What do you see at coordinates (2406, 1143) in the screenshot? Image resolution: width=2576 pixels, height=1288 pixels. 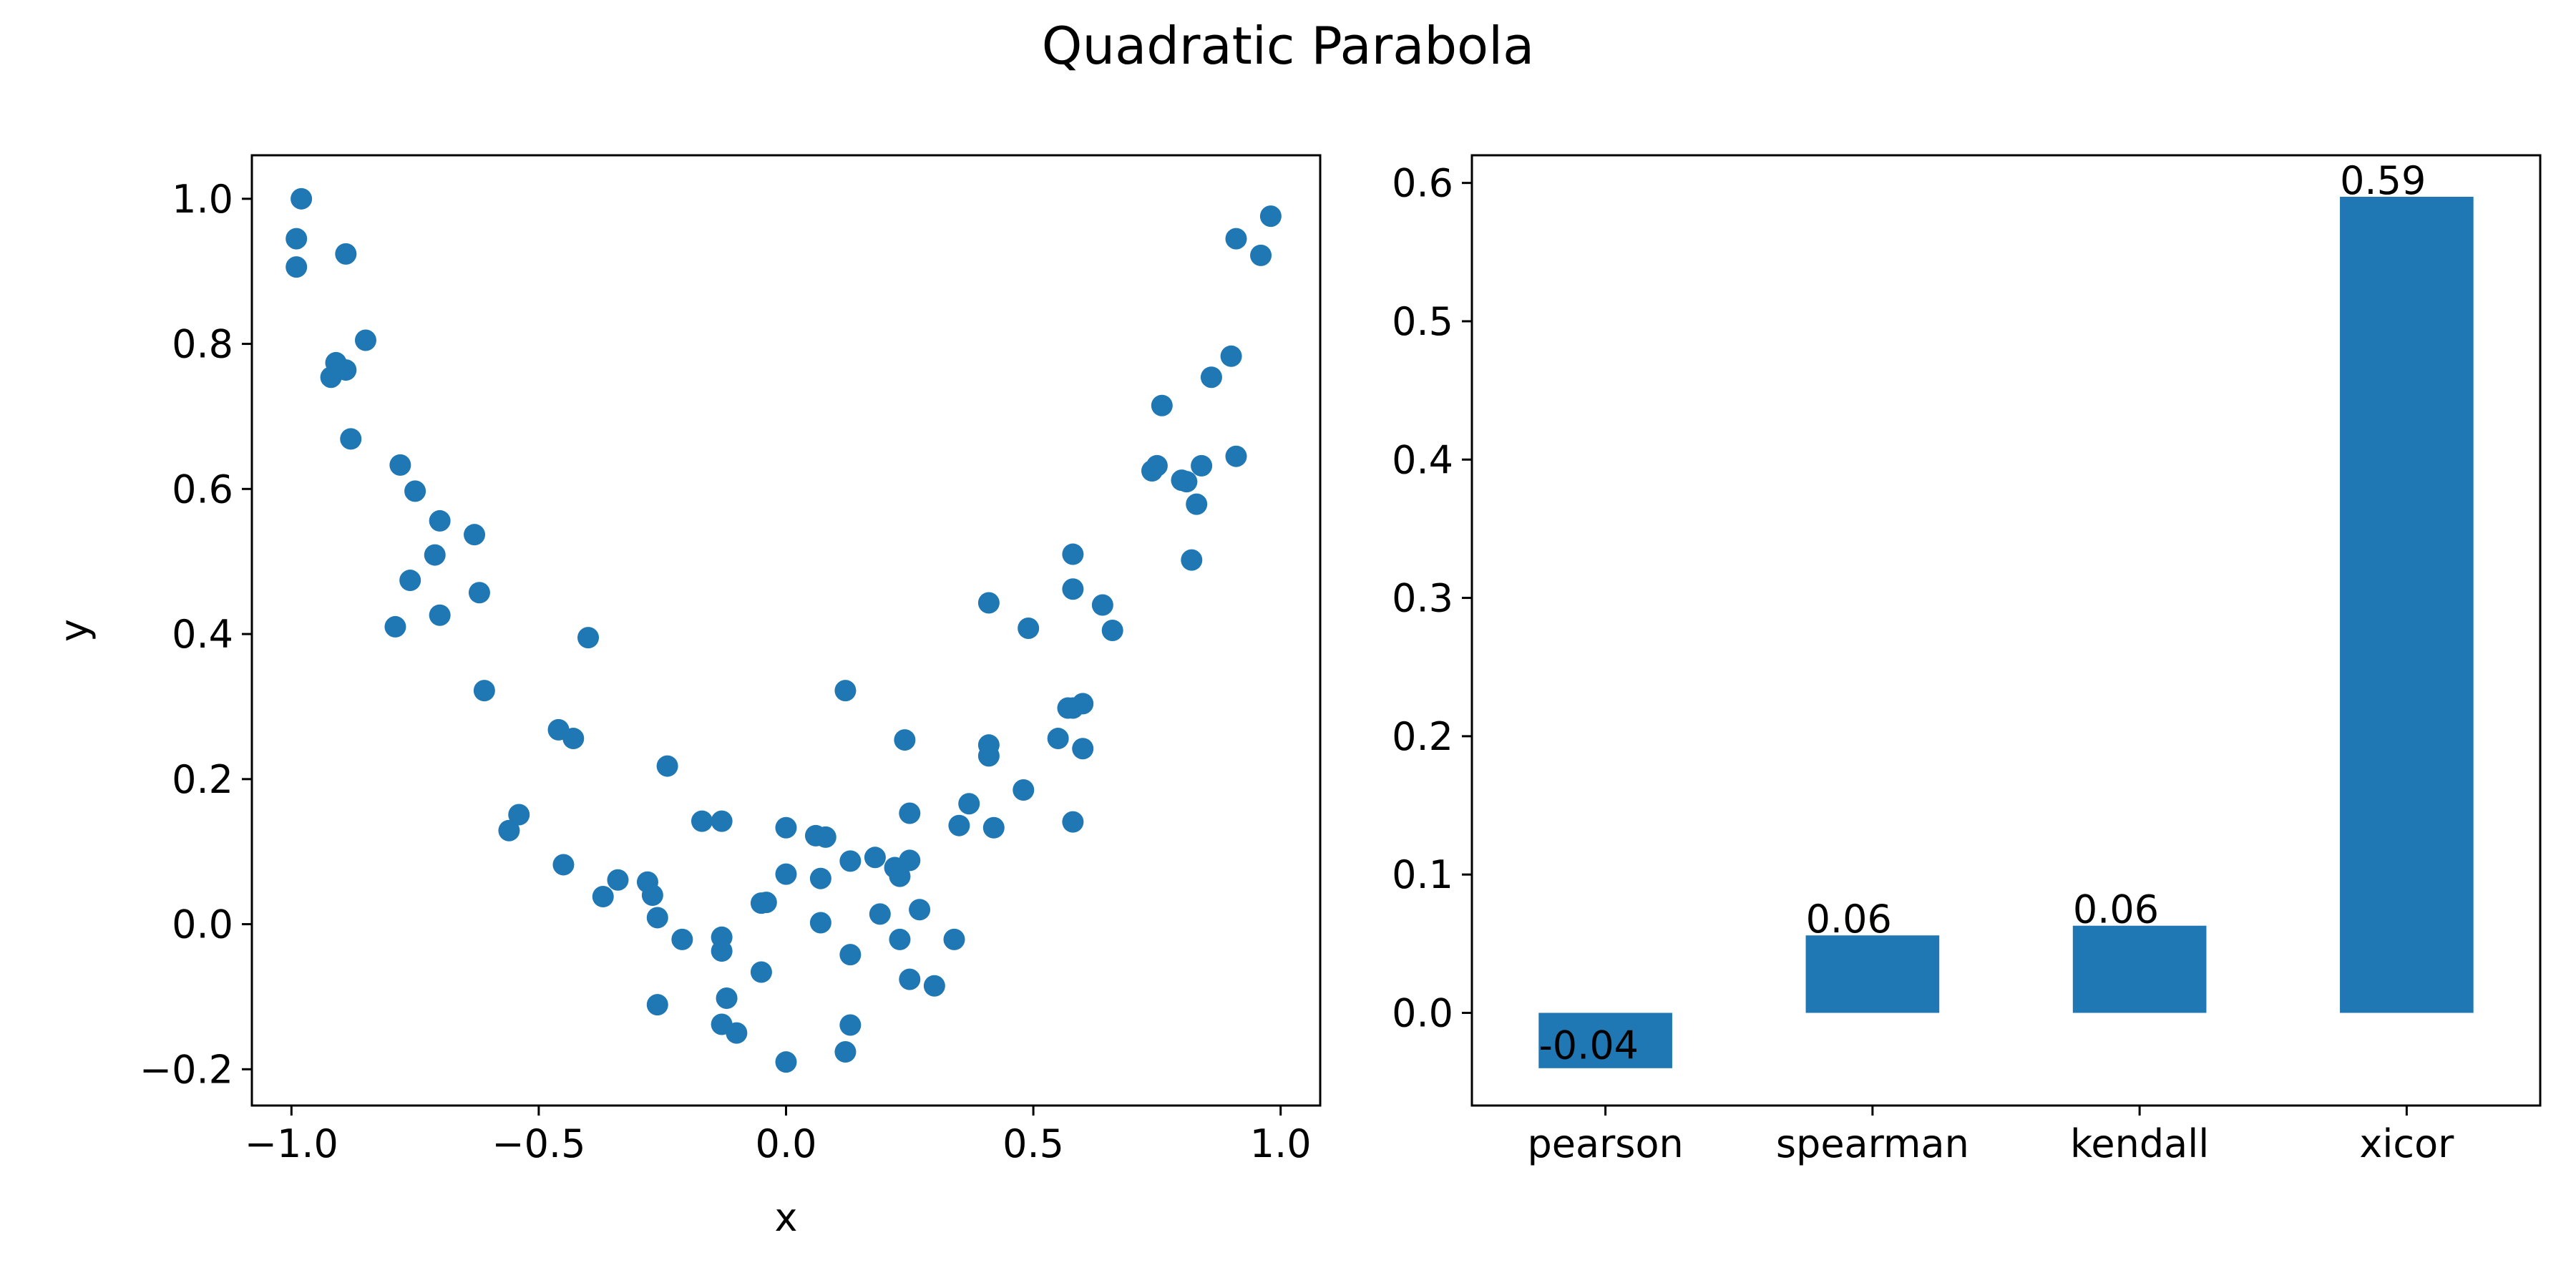 I see `x-tick-label: xicor` at bounding box center [2406, 1143].